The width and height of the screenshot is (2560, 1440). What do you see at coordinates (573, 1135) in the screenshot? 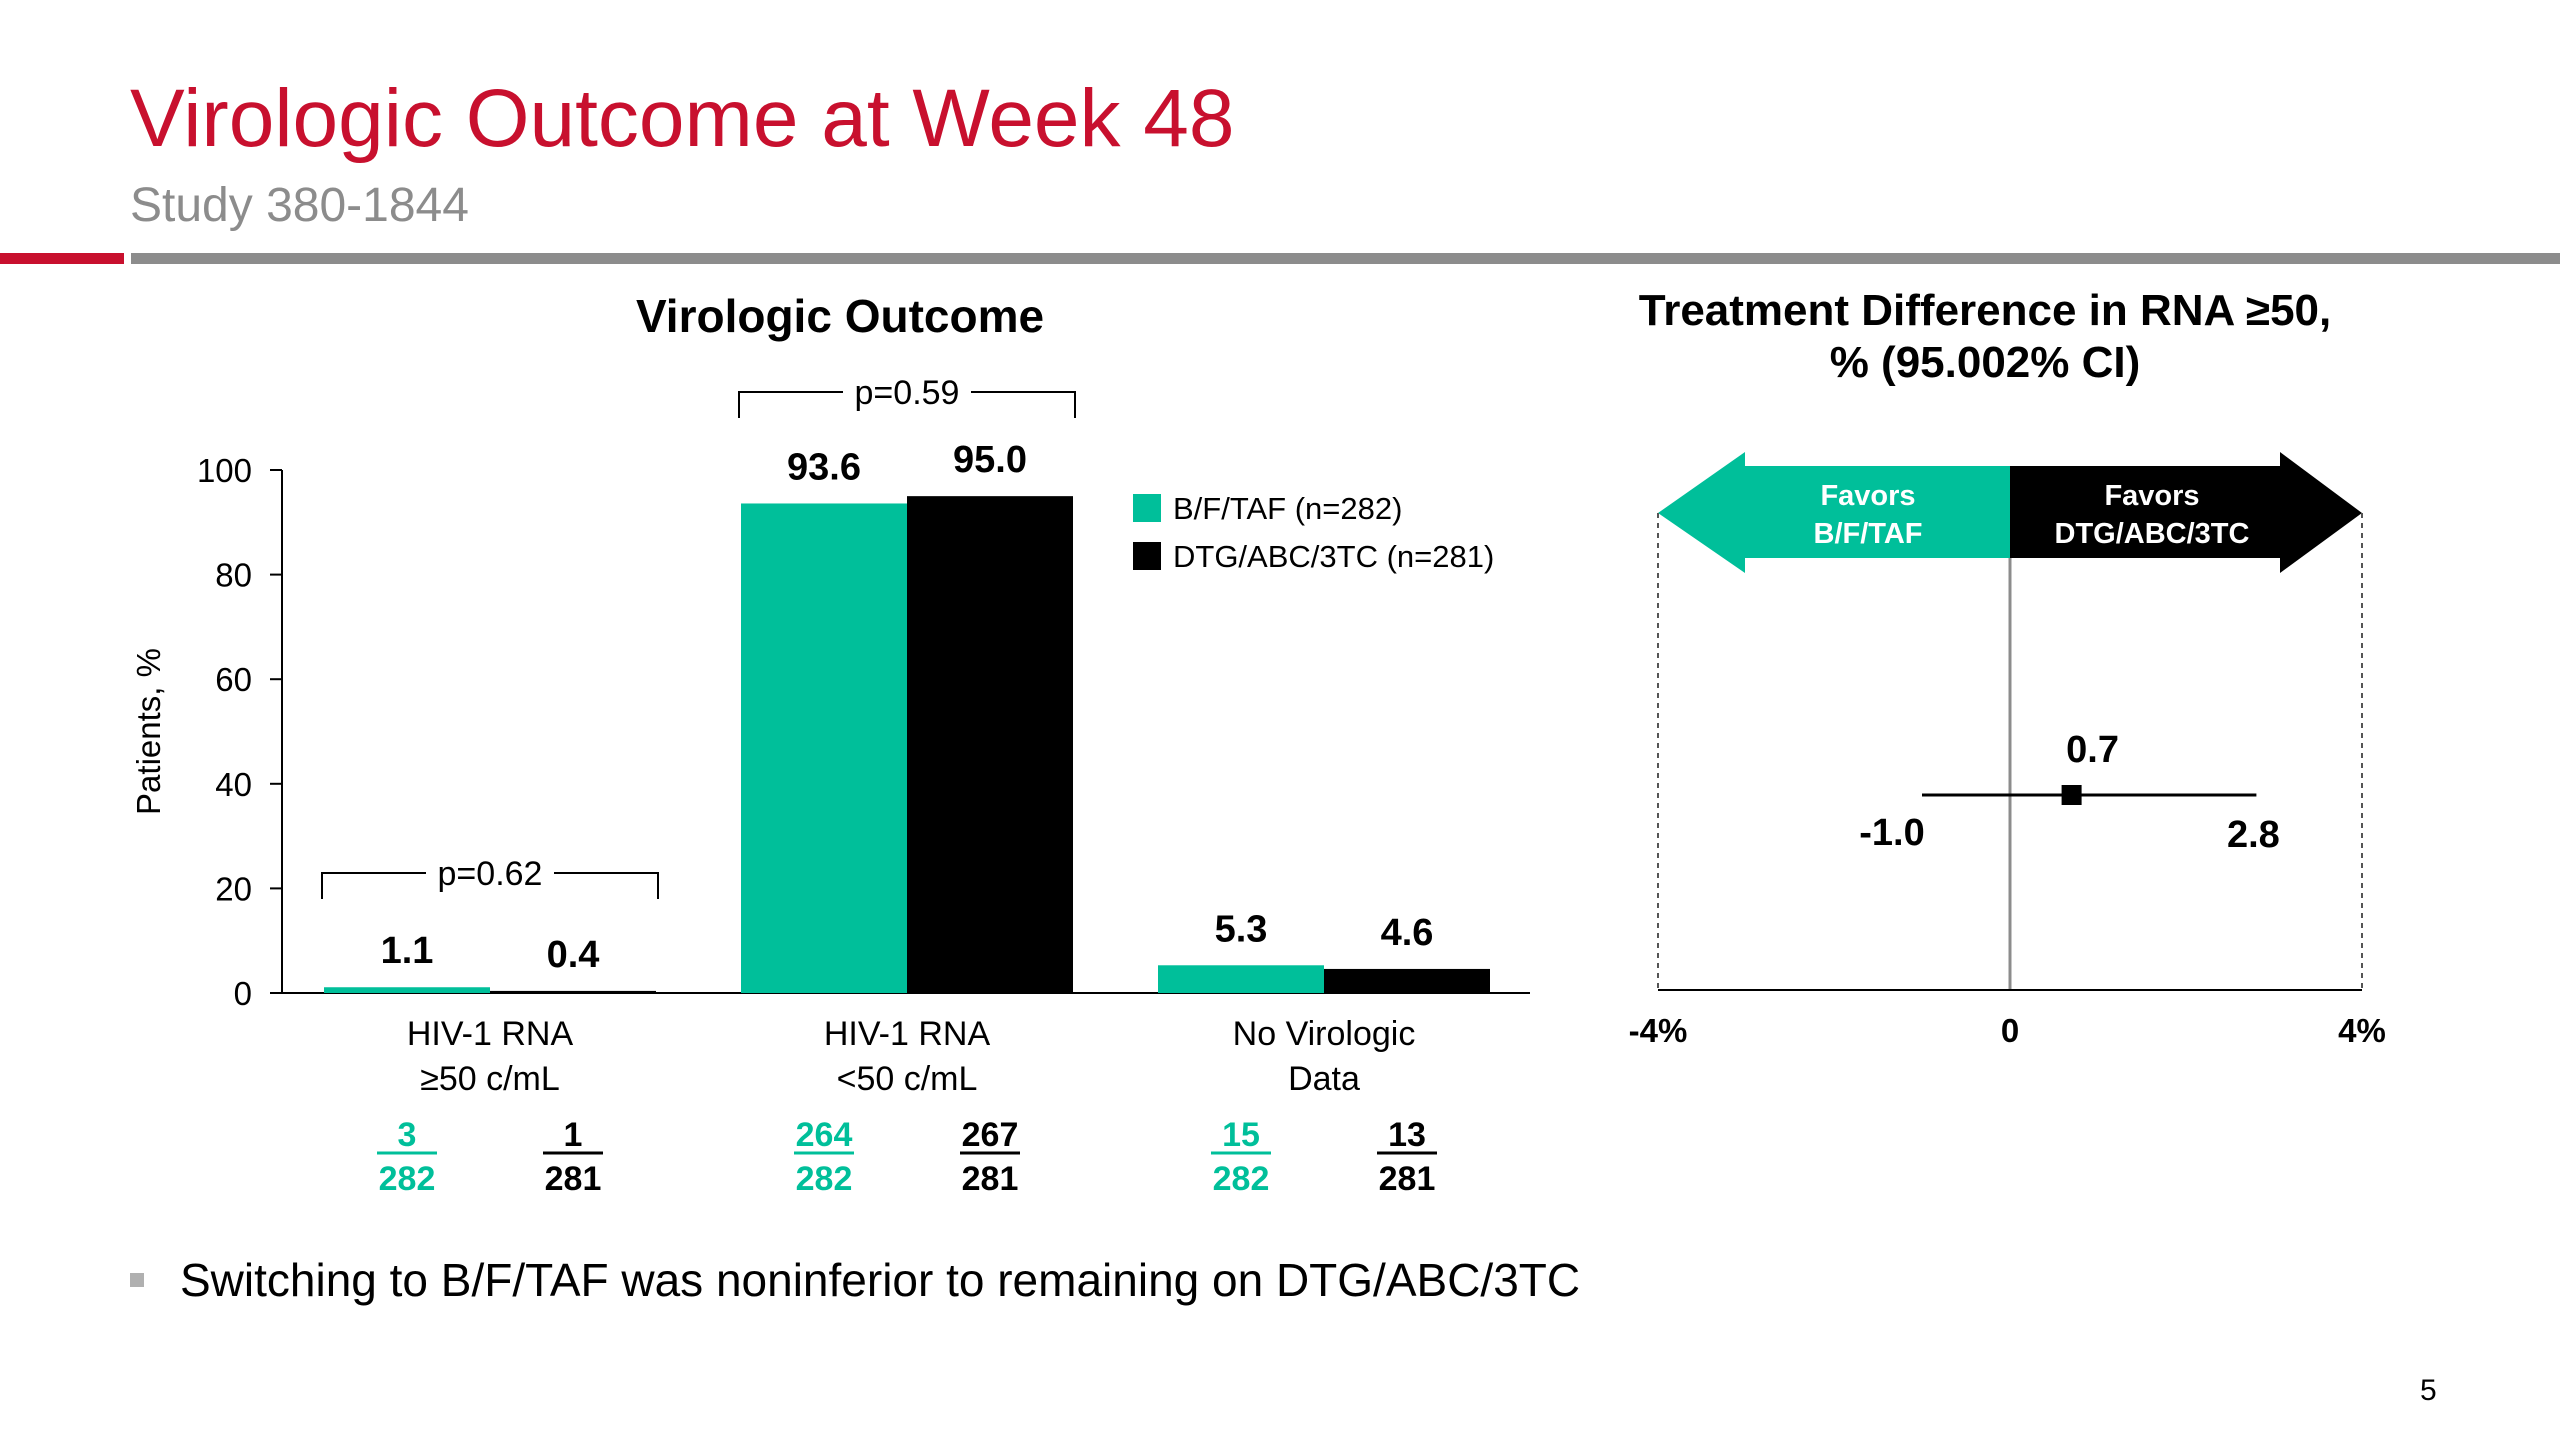
I see `fraction-numerator: 1` at bounding box center [573, 1135].